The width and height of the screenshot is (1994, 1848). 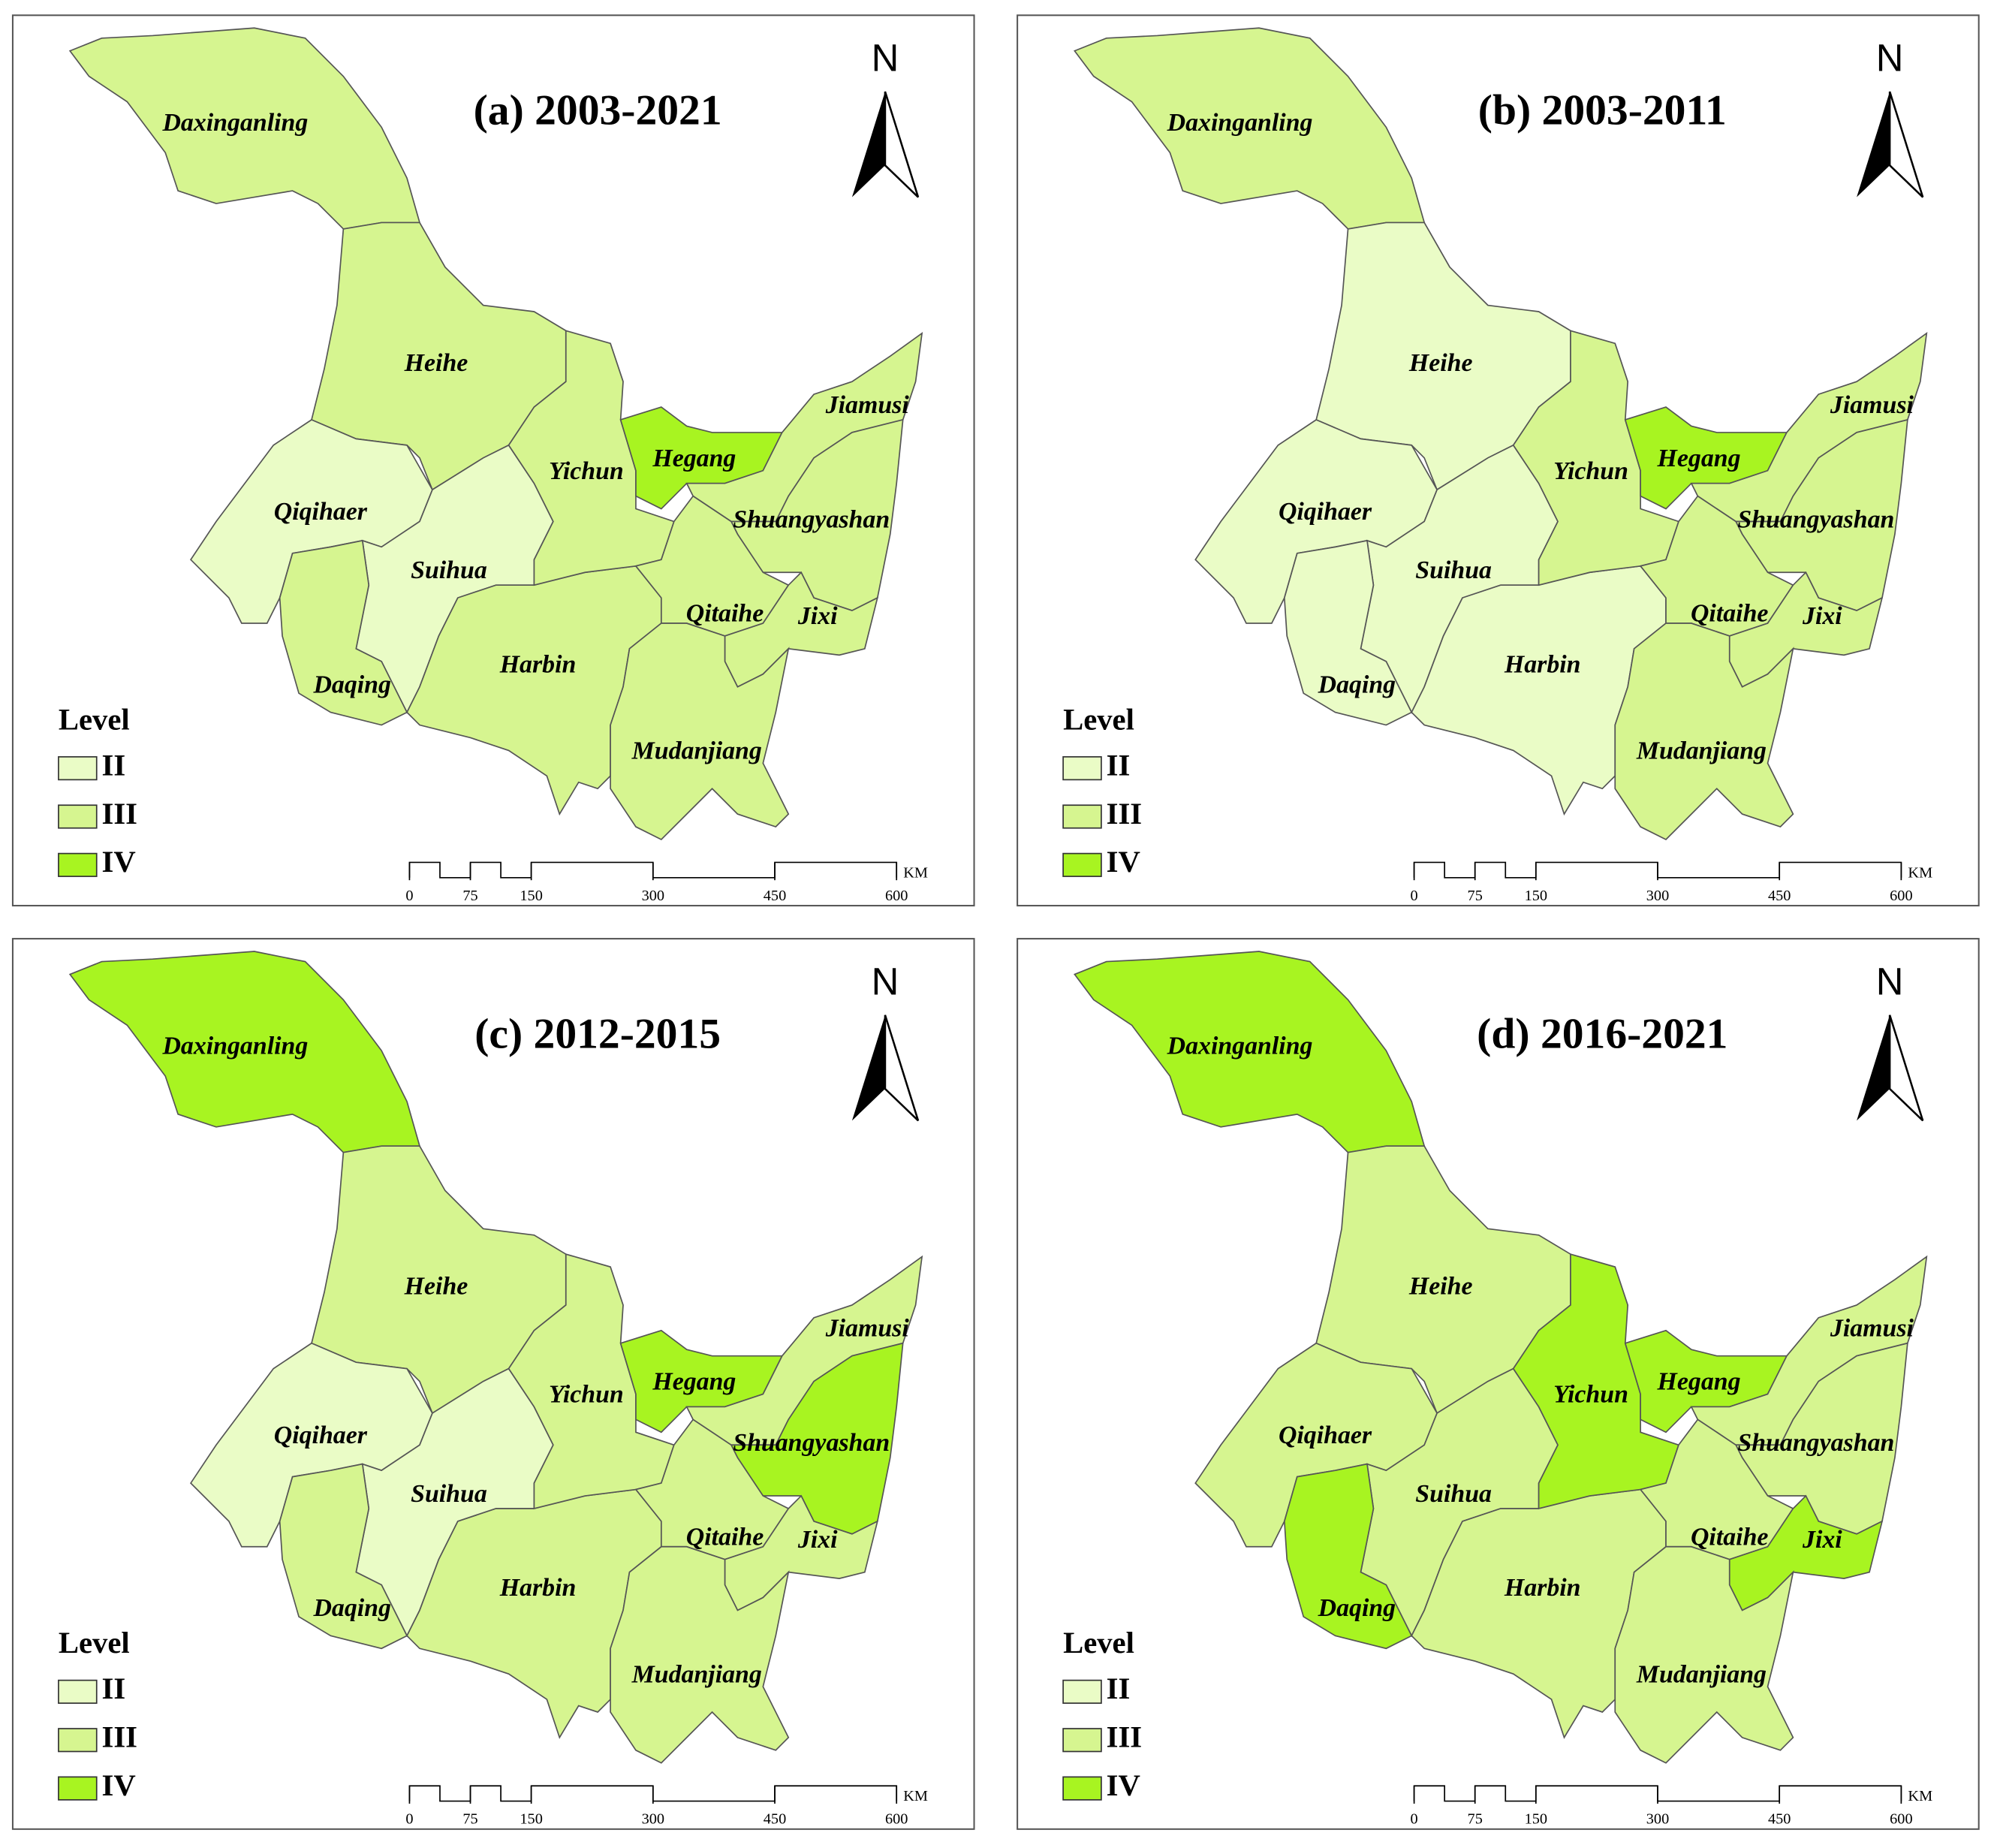 What do you see at coordinates (1602, 1033) in the screenshot?
I see `panel-title: (d) 2016-2021` at bounding box center [1602, 1033].